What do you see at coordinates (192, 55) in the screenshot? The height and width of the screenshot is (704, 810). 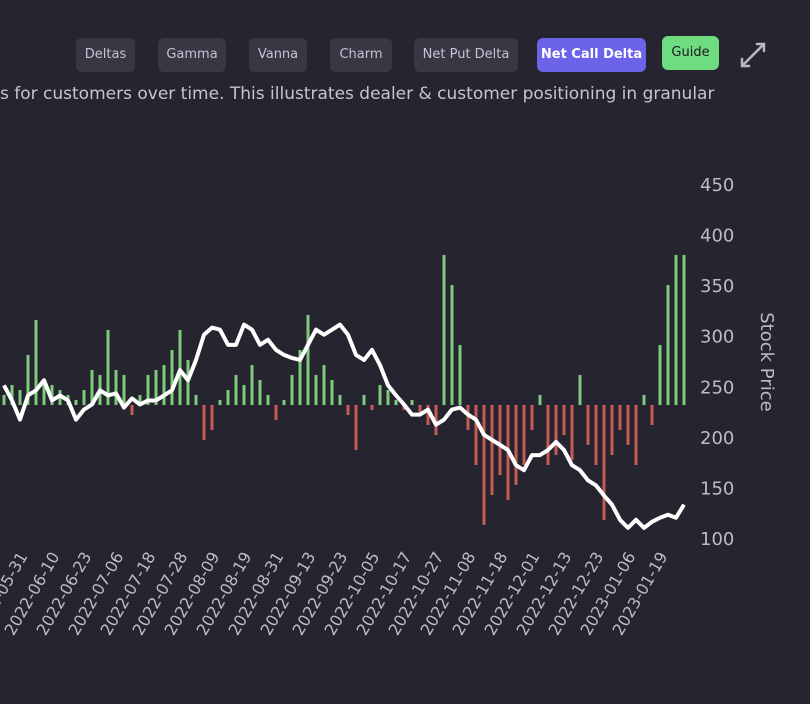 I see `tab-button: Gamma` at bounding box center [192, 55].